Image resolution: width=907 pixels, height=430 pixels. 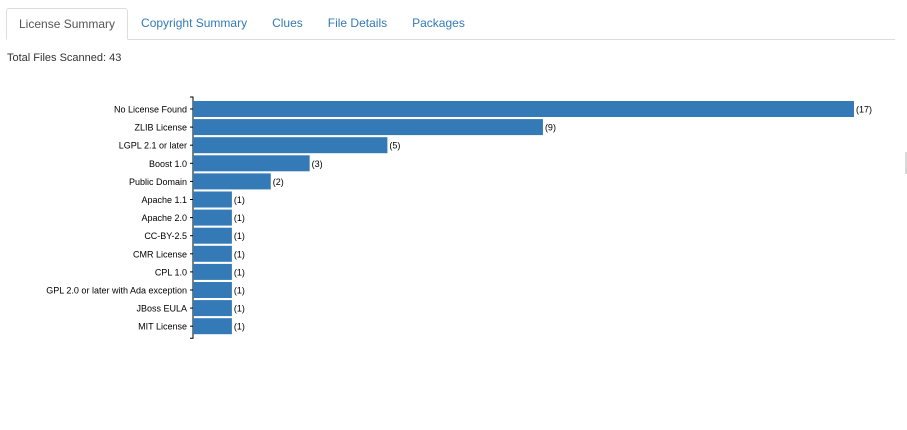 I want to click on category-label: LGPL 2.1 or later, so click(x=153, y=146).